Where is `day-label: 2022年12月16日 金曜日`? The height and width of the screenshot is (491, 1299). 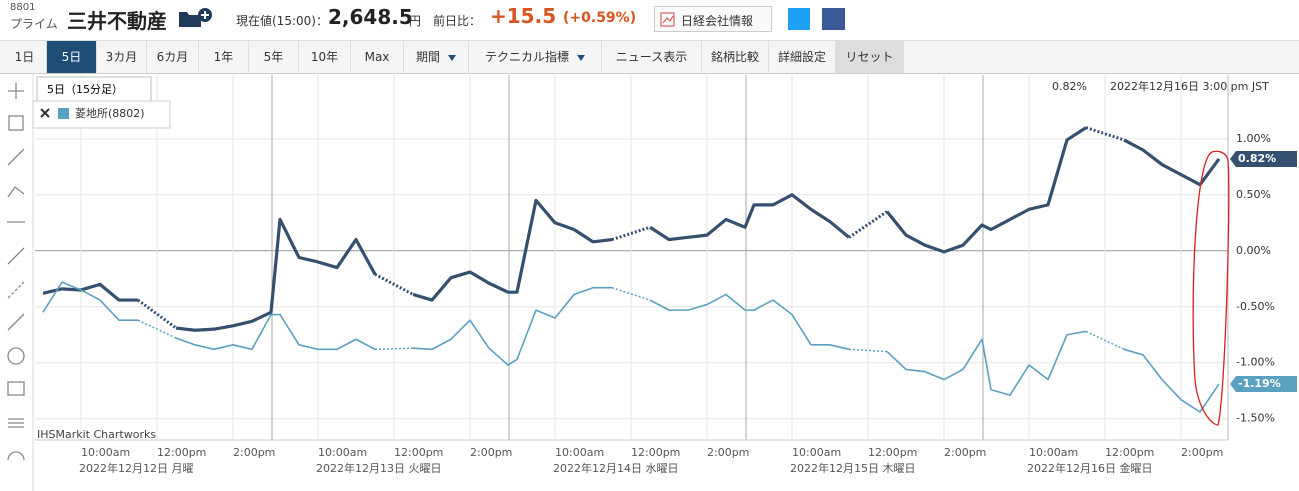 day-label: 2022年12月16日 金曜日 is located at coordinates (1090, 468).